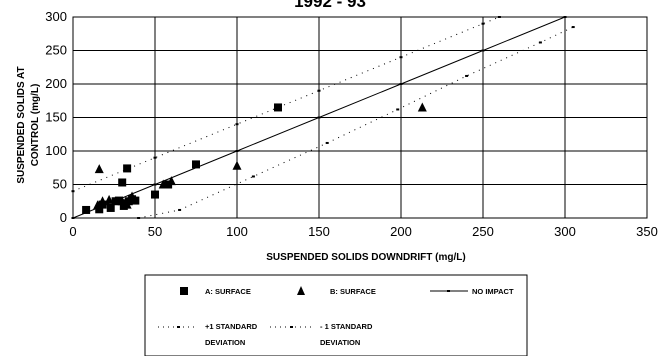 Image resolution: width=661 pixels, height=356 pixels. What do you see at coordinates (330, 5) in the screenshot?
I see `chart-title: 1992 - 93` at bounding box center [330, 5].